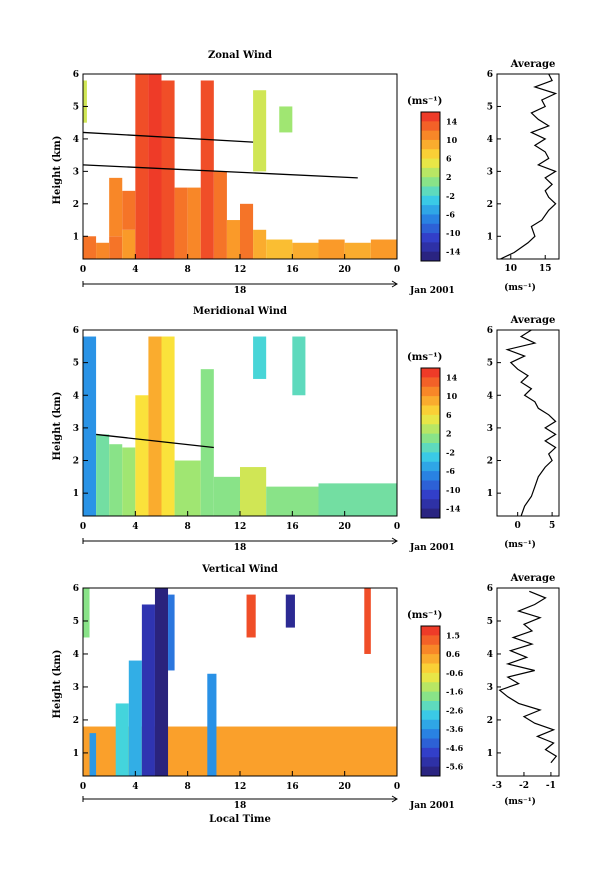  Describe the element at coordinates (490, 75) in the screenshot. I see `zonal-profile-ytick-label-5: 6` at that location.